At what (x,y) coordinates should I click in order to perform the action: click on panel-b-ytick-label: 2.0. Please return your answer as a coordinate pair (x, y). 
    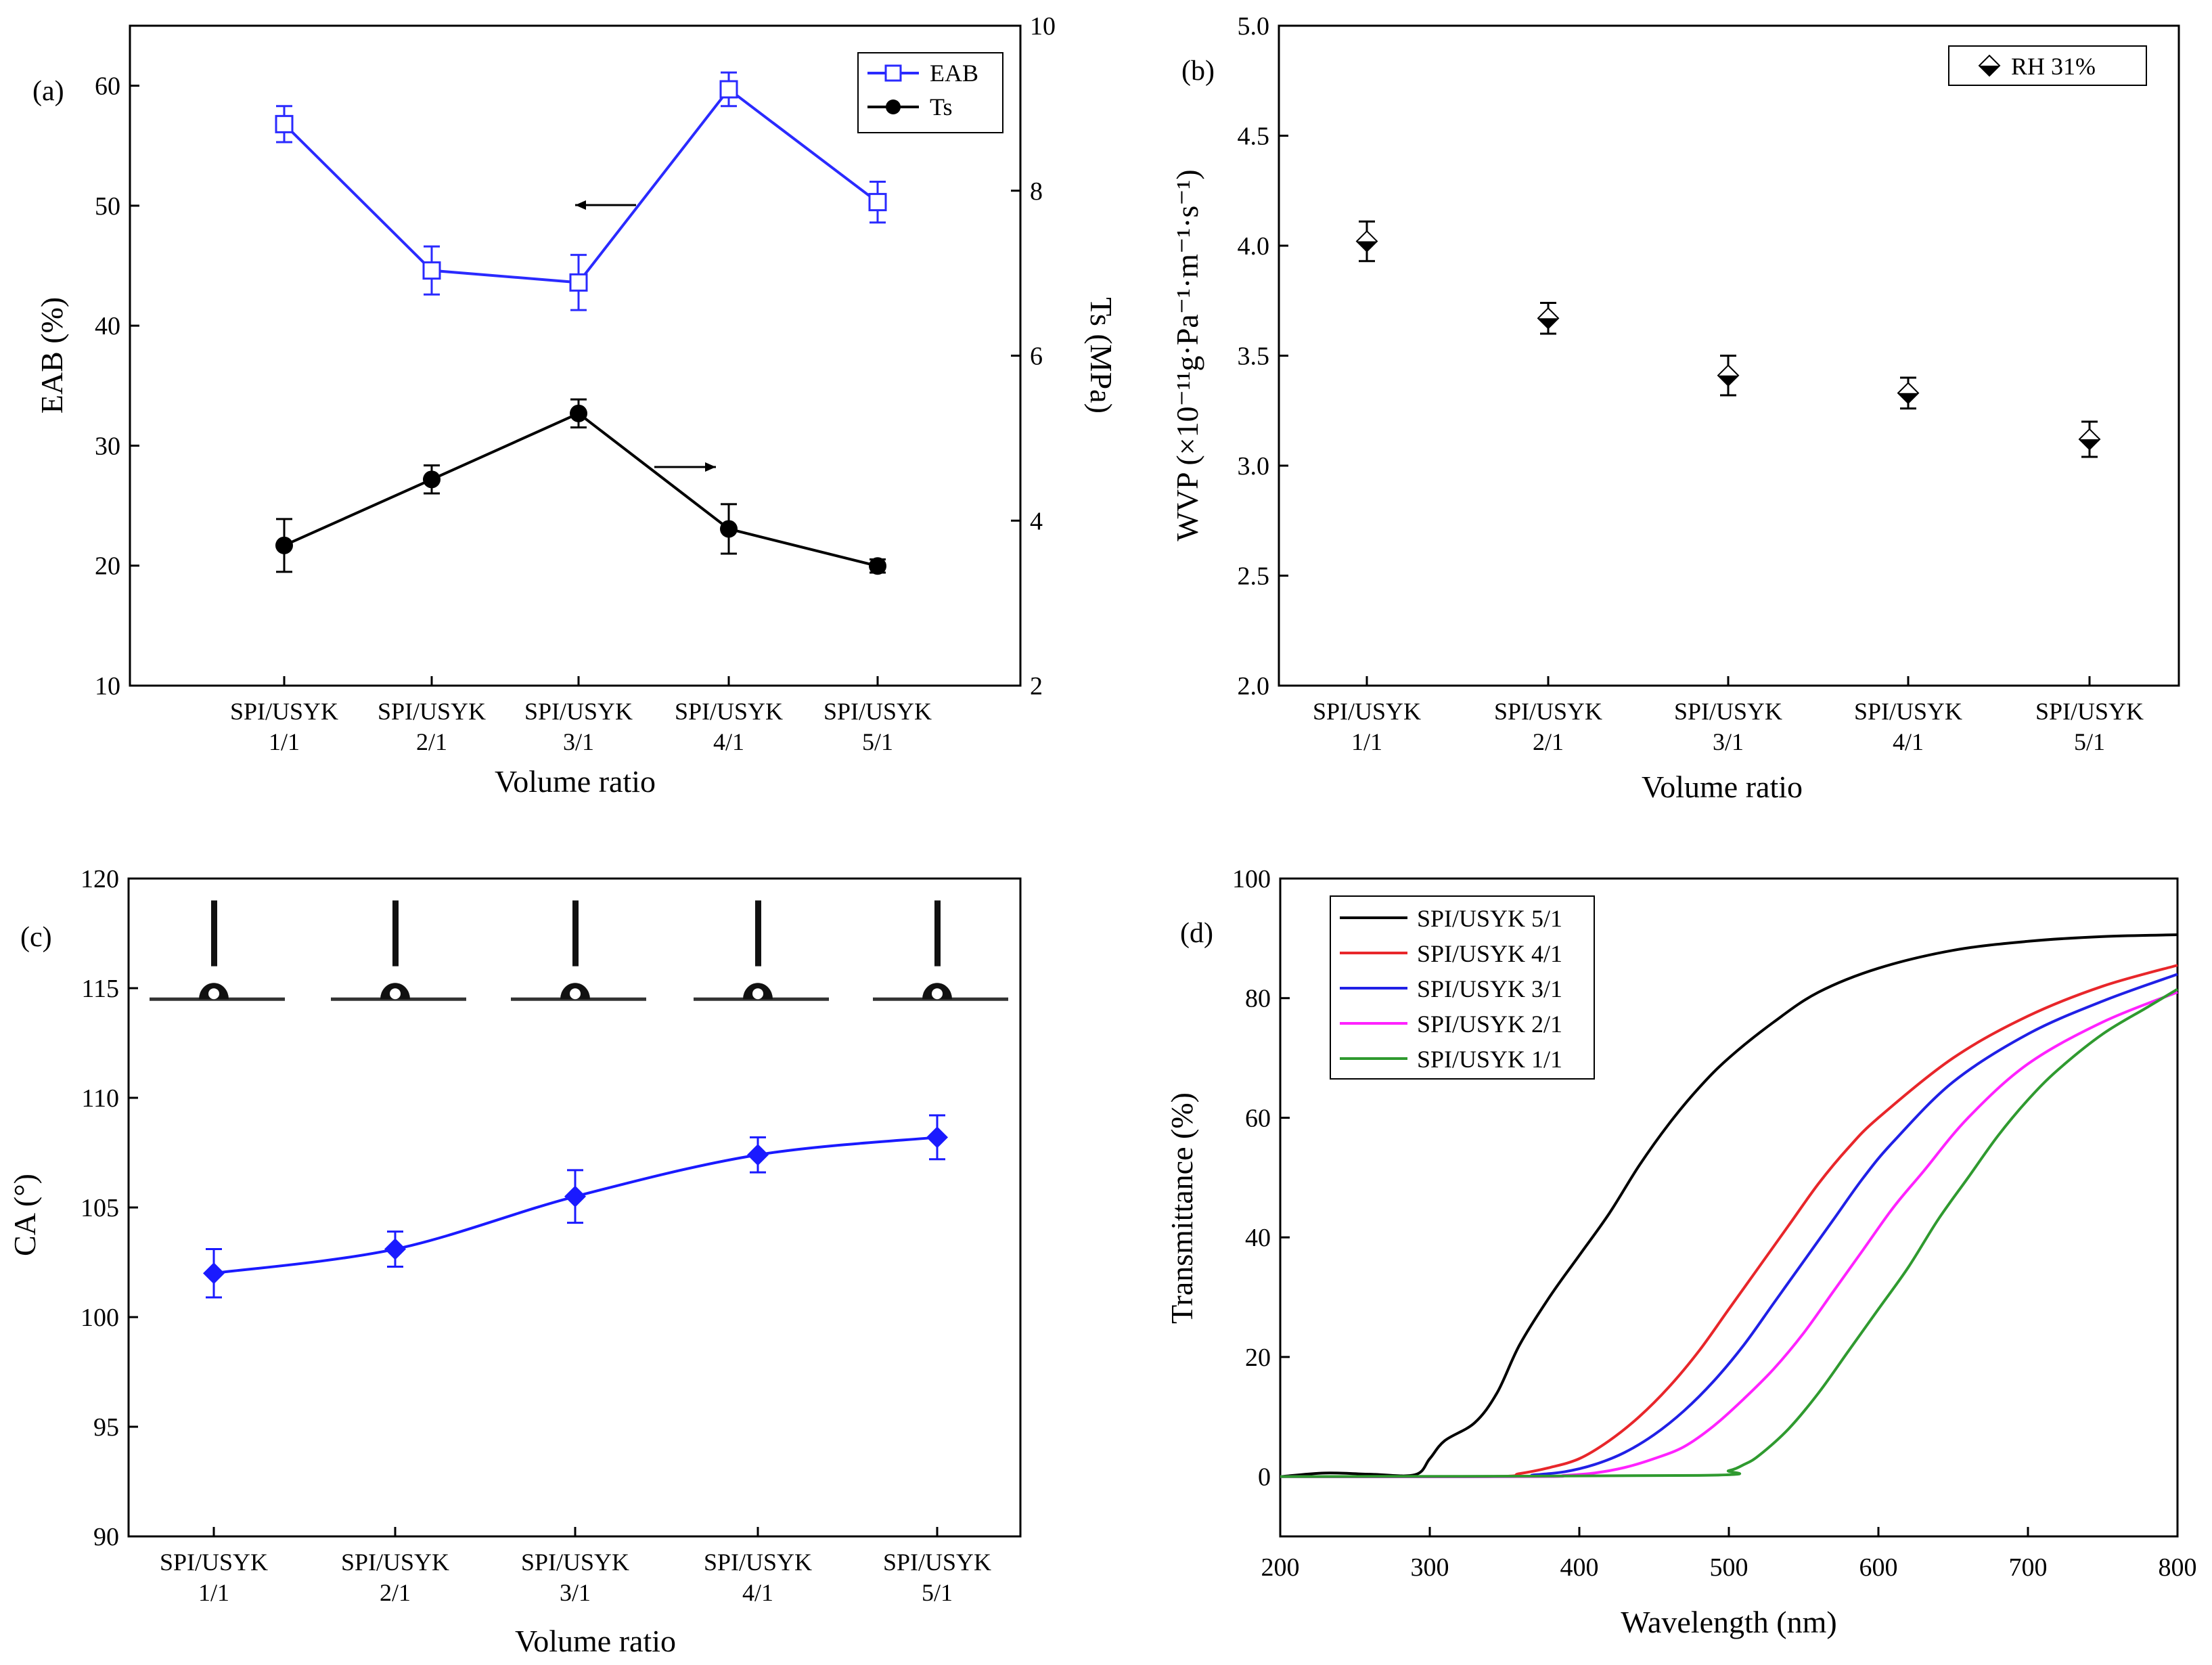
    Looking at the image, I should click on (1254, 686).